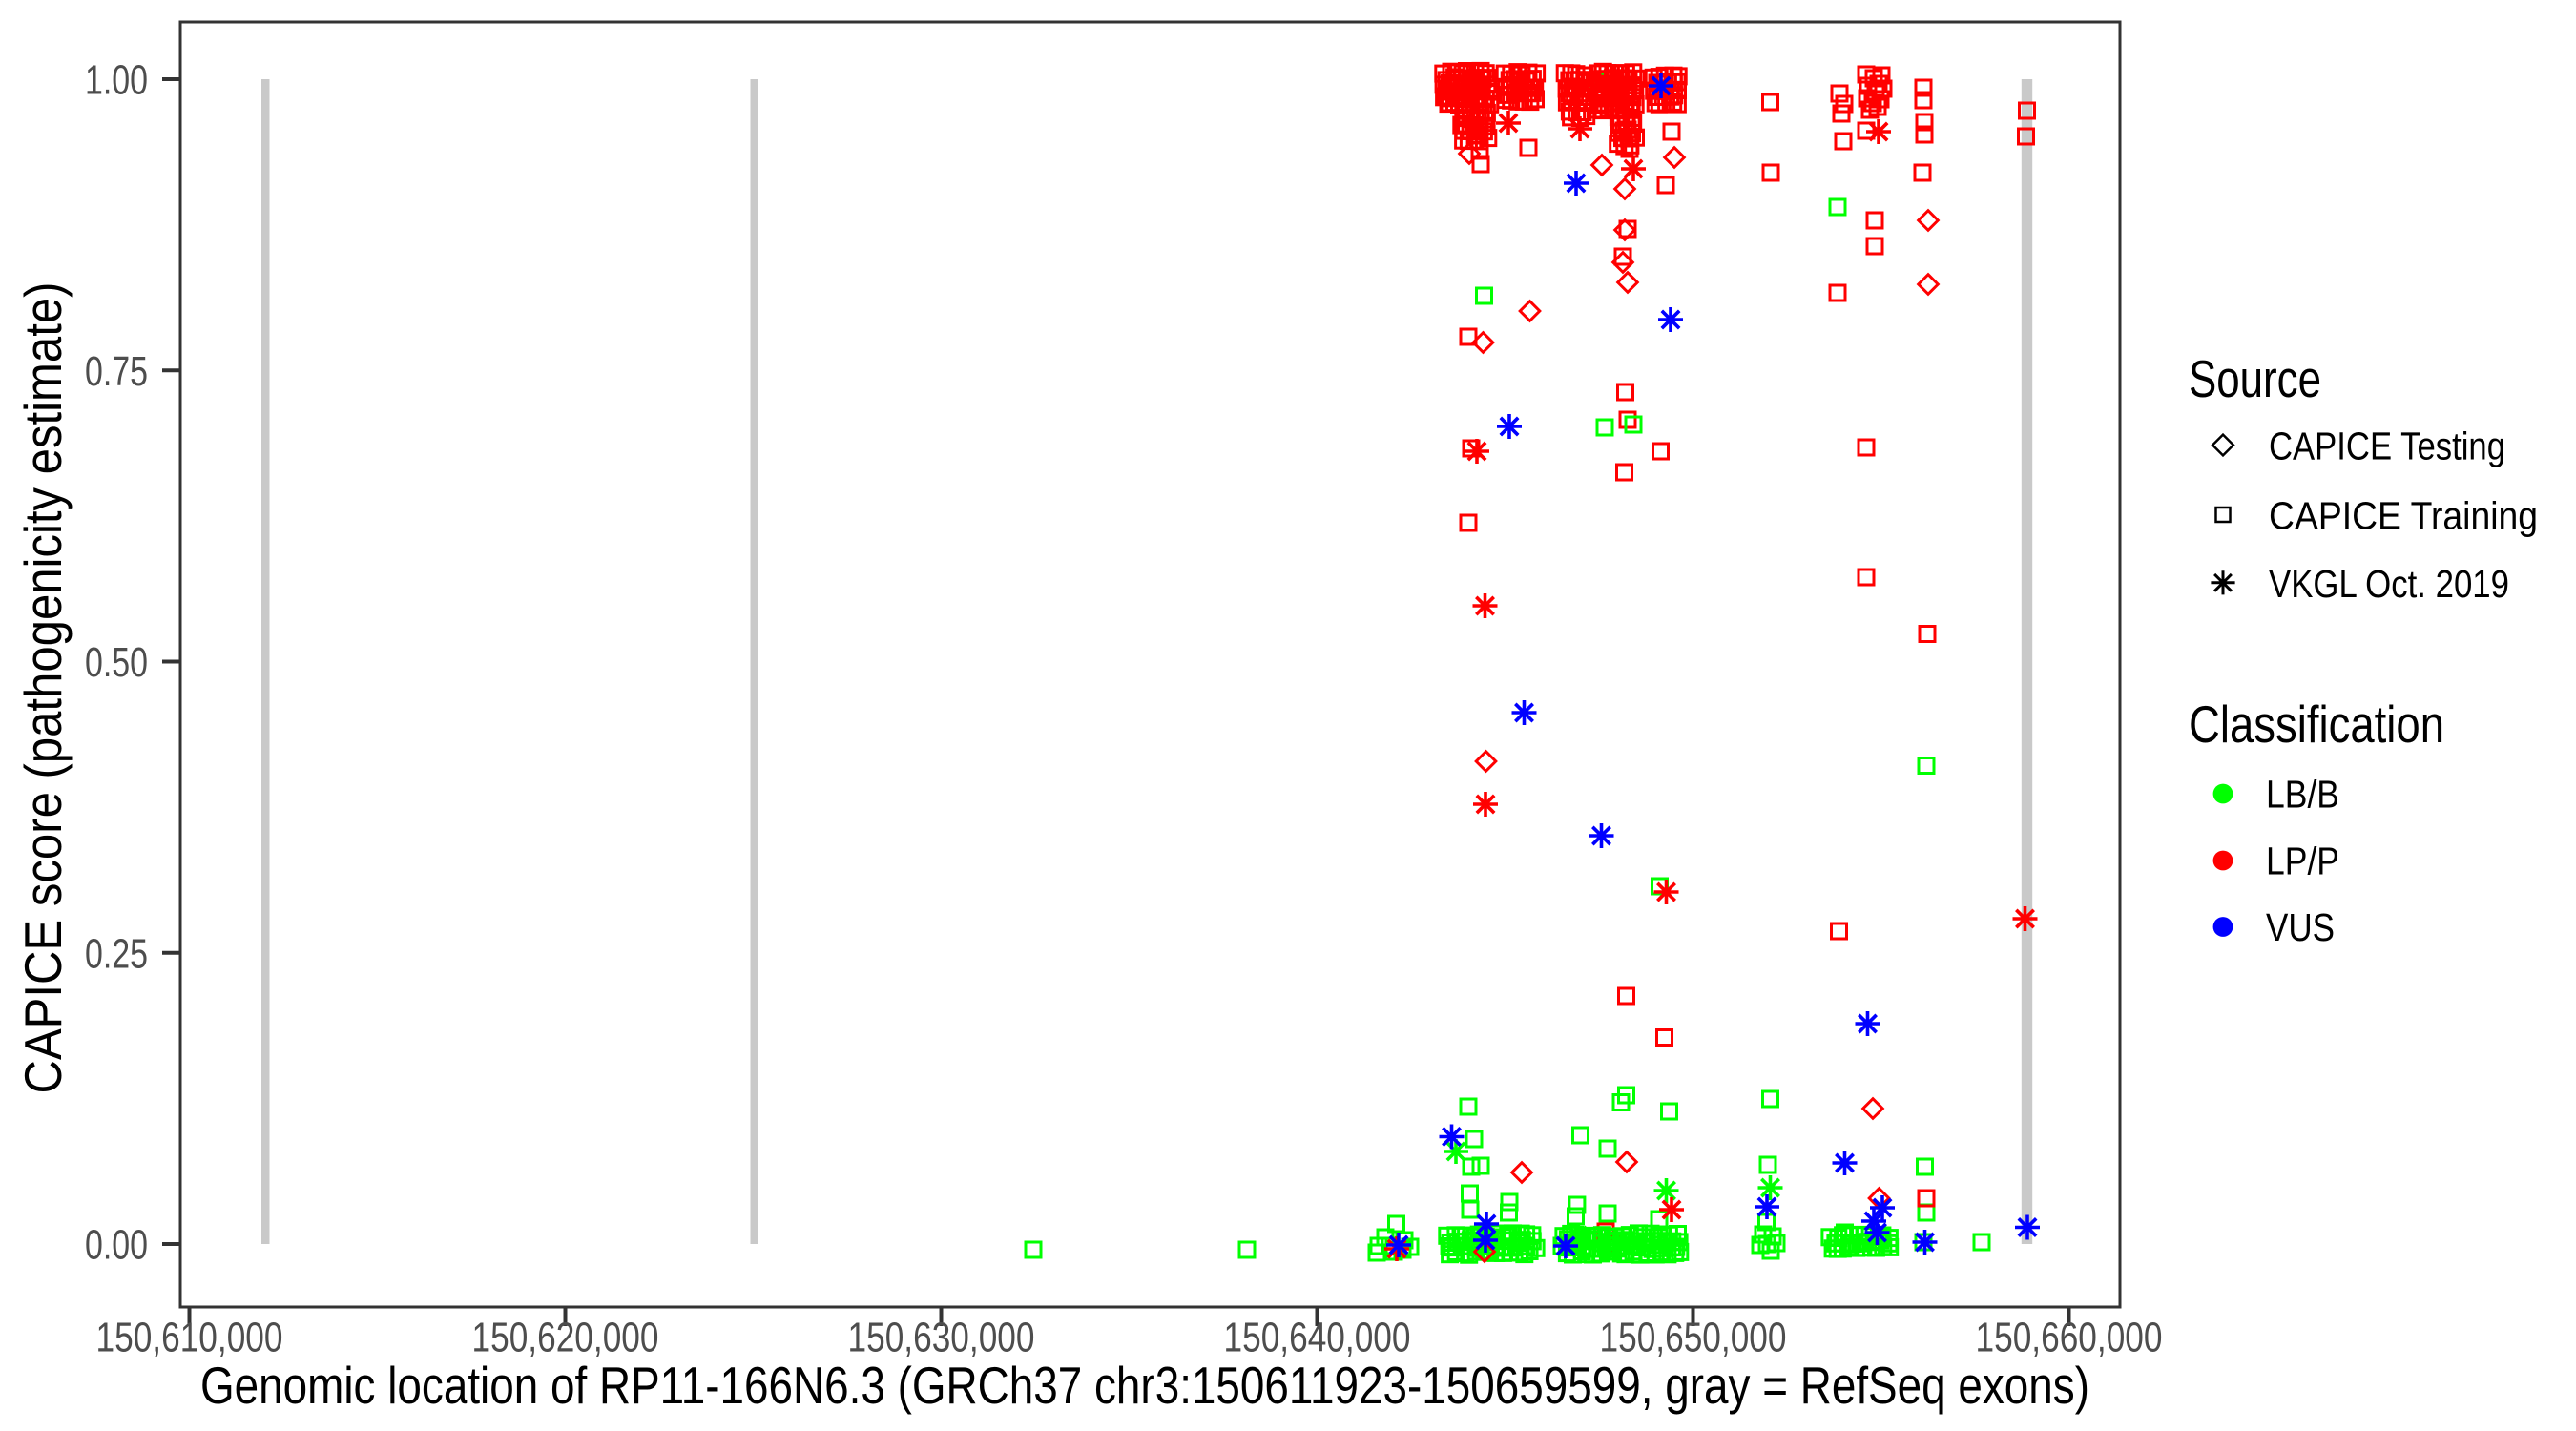  Describe the element at coordinates (2389, 584) in the screenshot. I see `svg-text: VKGL Oct. 2019` at that location.